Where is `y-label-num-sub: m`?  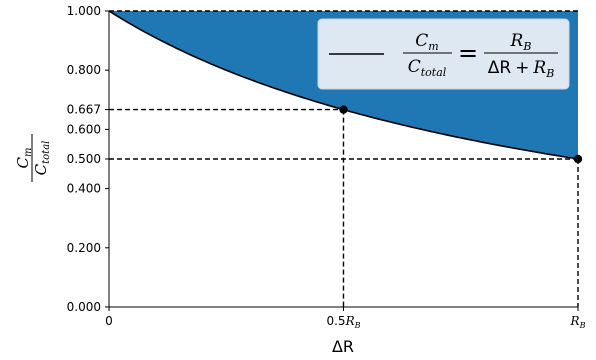
y-label-num-sub: m is located at coordinates (28, 152).